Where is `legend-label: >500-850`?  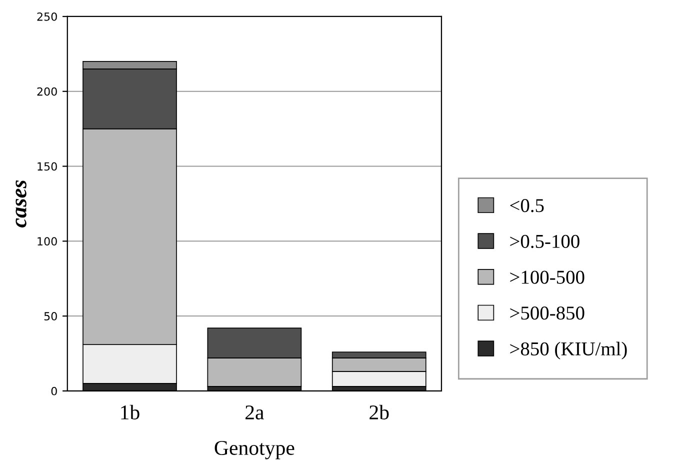 legend-label: >500-850 is located at coordinates (547, 313).